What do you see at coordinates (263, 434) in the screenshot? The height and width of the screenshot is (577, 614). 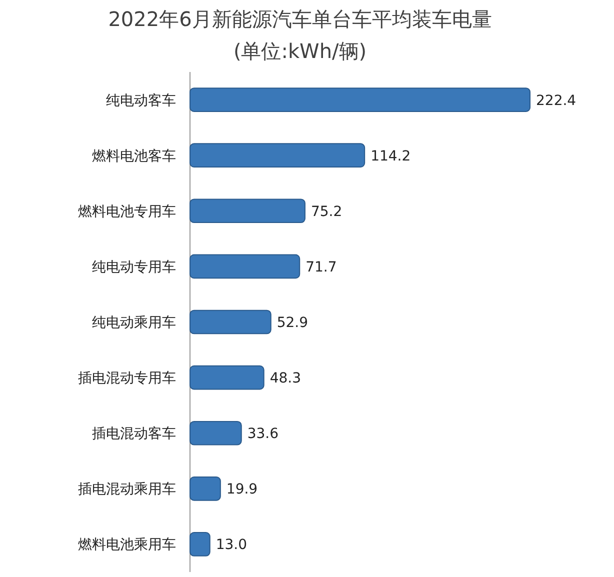 I see `data-label: 33.6` at bounding box center [263, 434].